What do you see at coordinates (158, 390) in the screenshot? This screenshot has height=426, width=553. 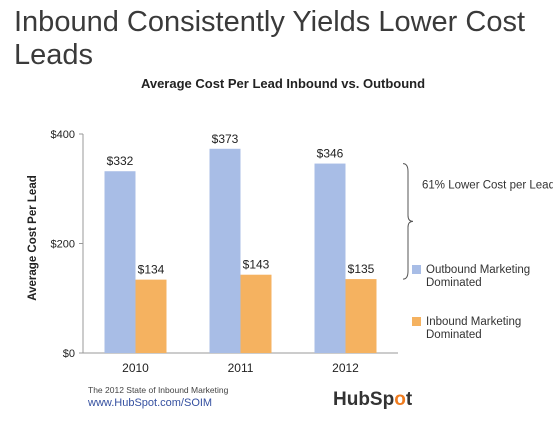 I see `source-line: The 2012 State of Inbound Marketing` at bounding box center [158, 390].